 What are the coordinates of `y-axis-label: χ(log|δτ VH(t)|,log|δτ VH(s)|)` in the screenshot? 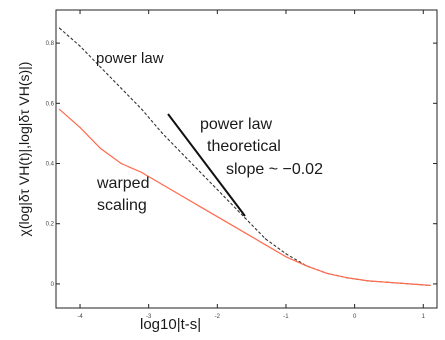 It's located at (24, 149).